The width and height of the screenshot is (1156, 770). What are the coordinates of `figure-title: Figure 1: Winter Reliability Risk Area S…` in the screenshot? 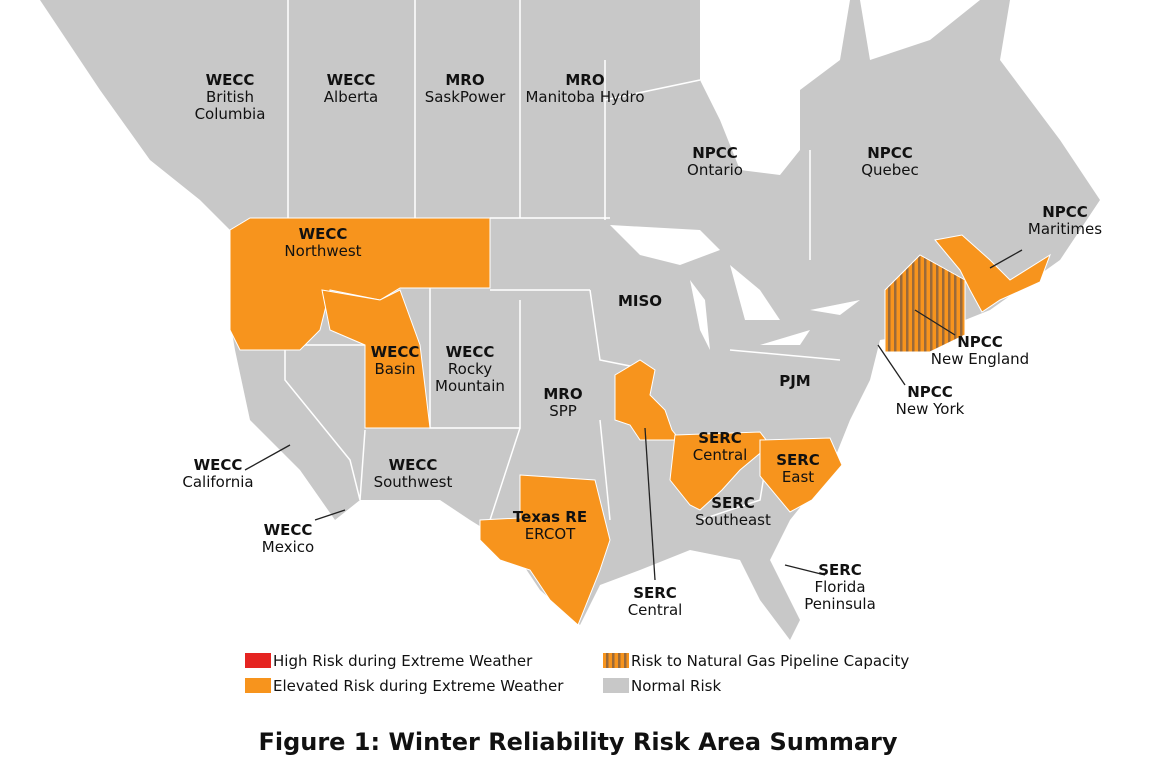 It's located at (577, 742).